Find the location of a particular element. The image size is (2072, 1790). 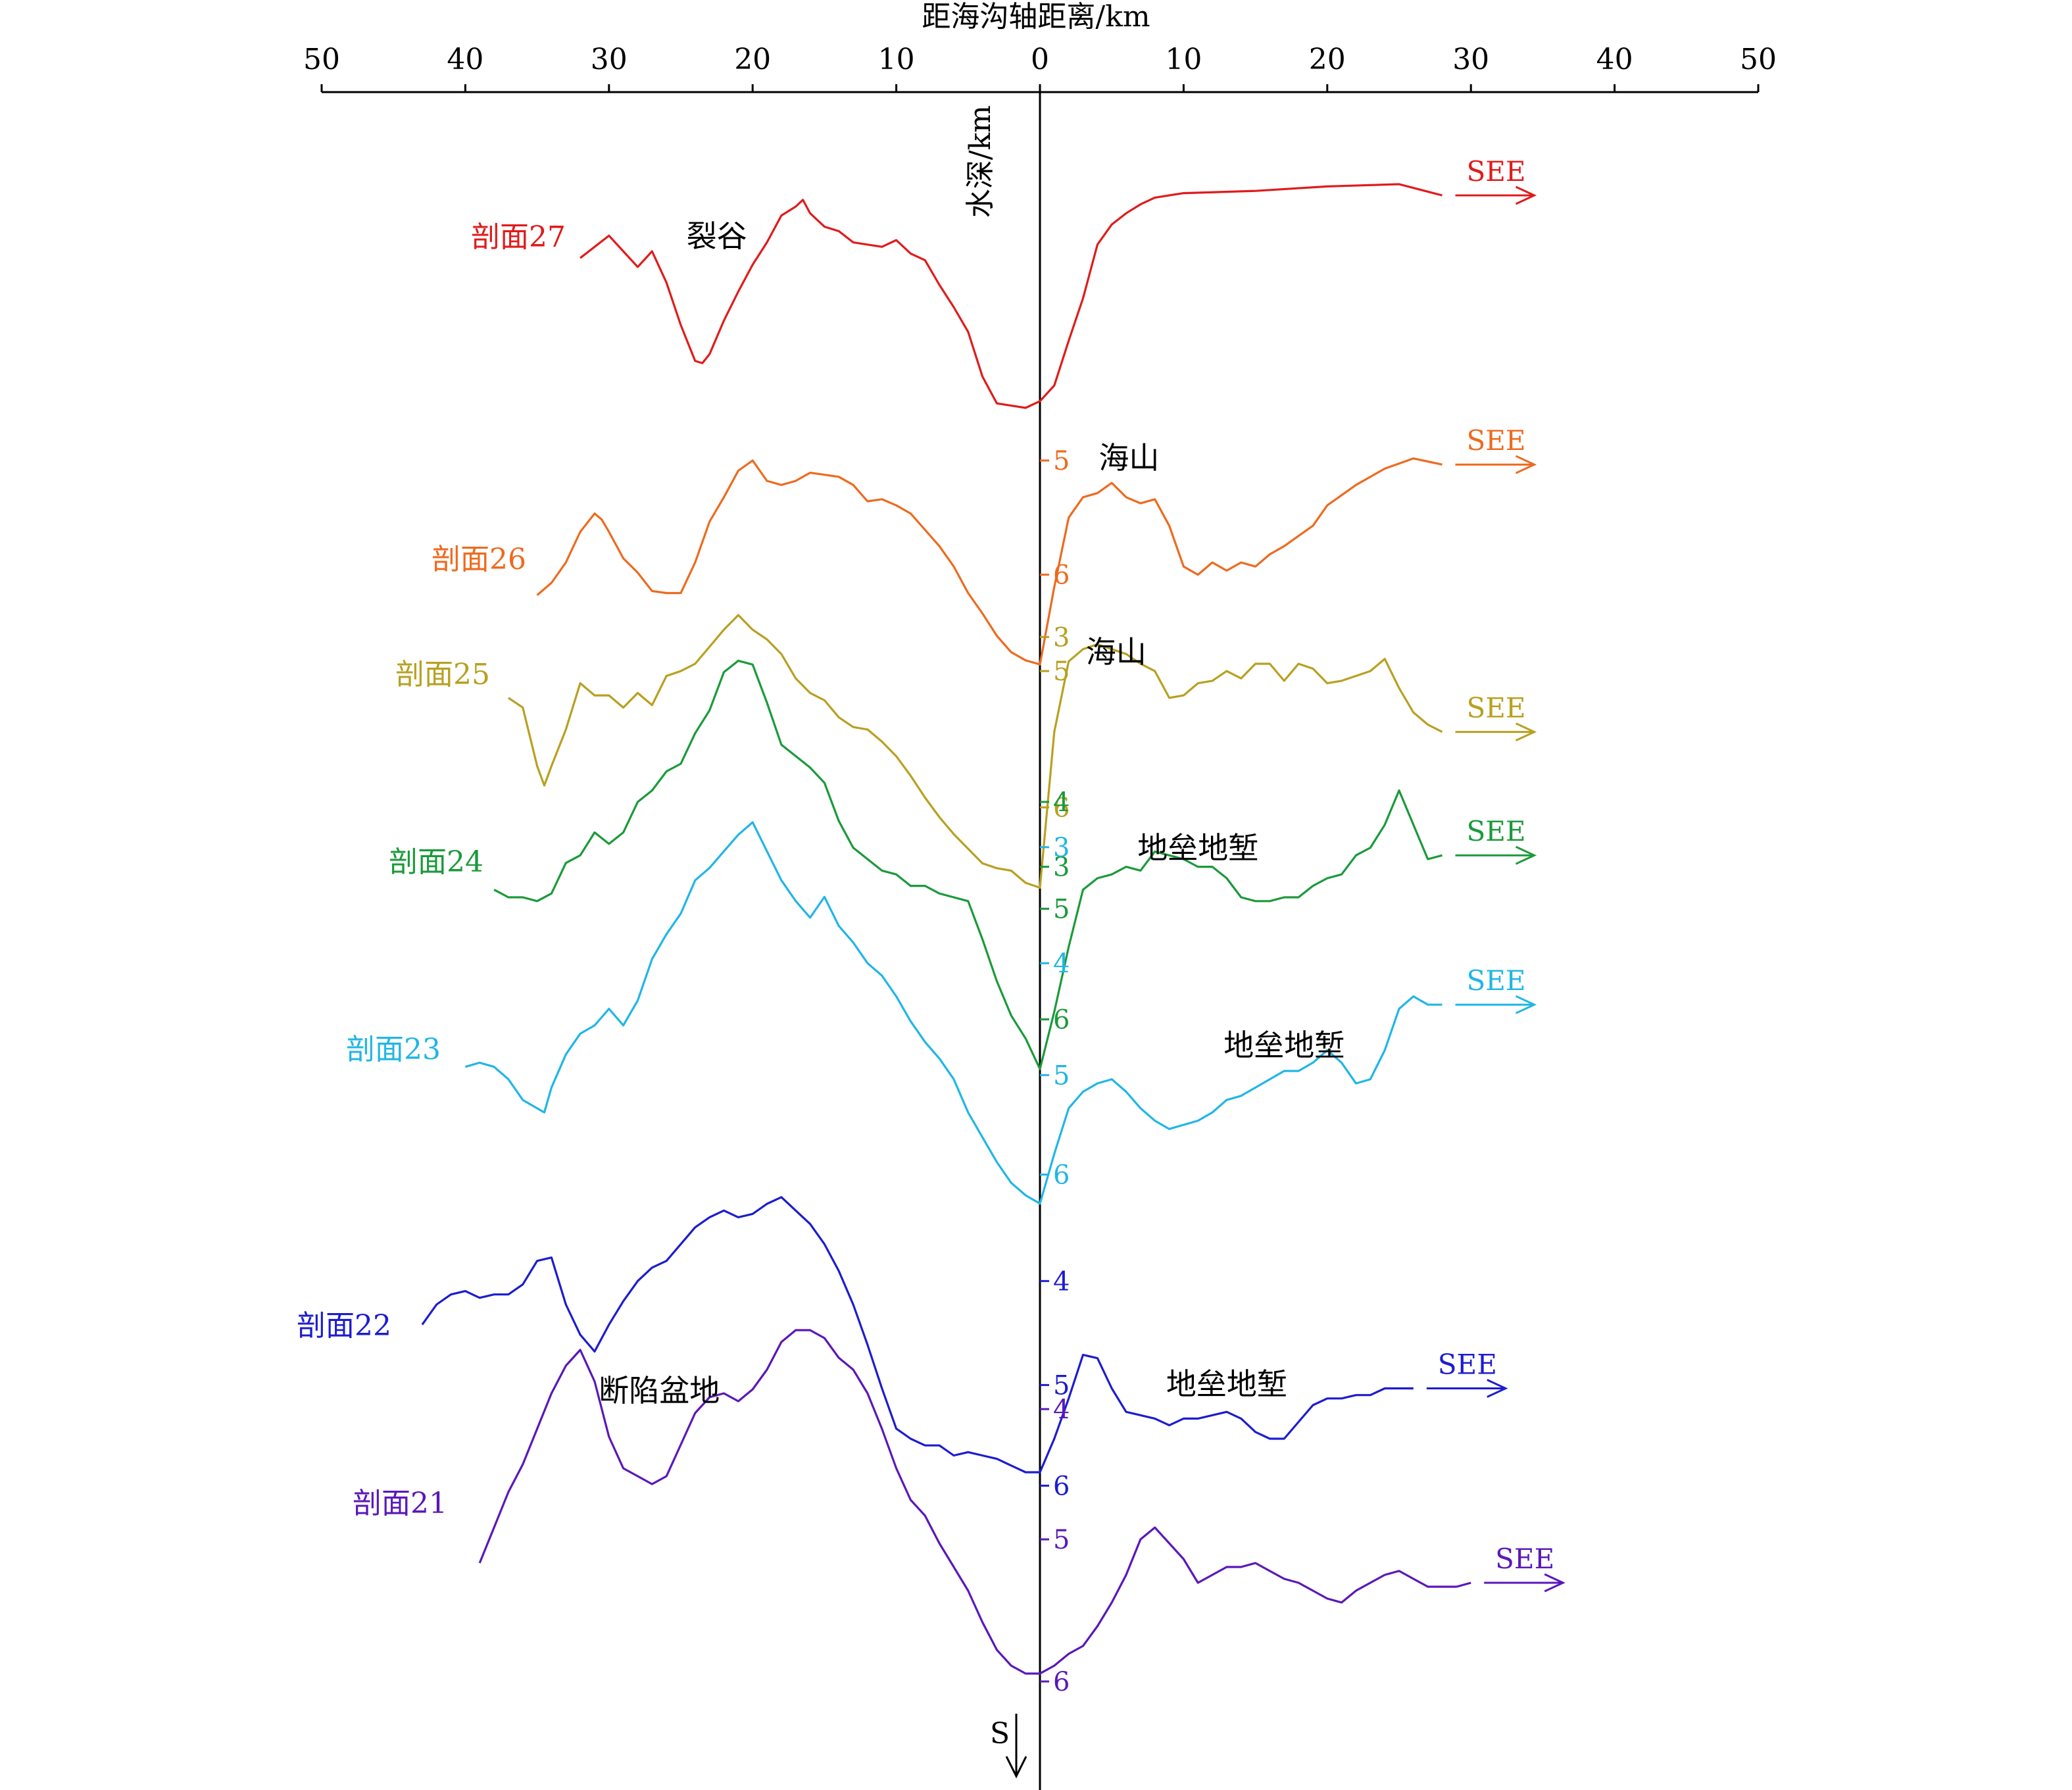

y-axis: 水深/km S is located at coordinates (1002, 941).